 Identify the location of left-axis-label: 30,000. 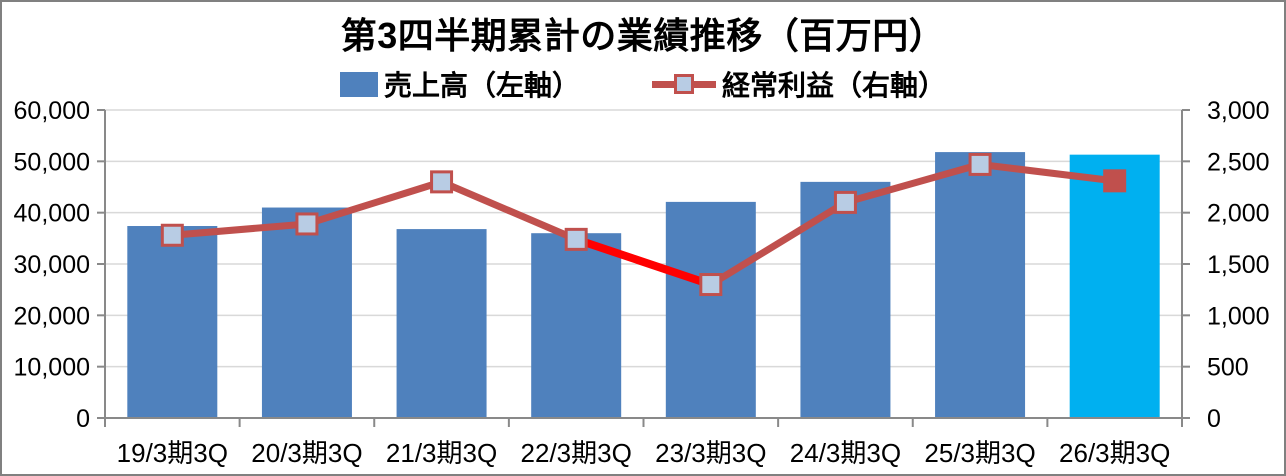
(52, 265).